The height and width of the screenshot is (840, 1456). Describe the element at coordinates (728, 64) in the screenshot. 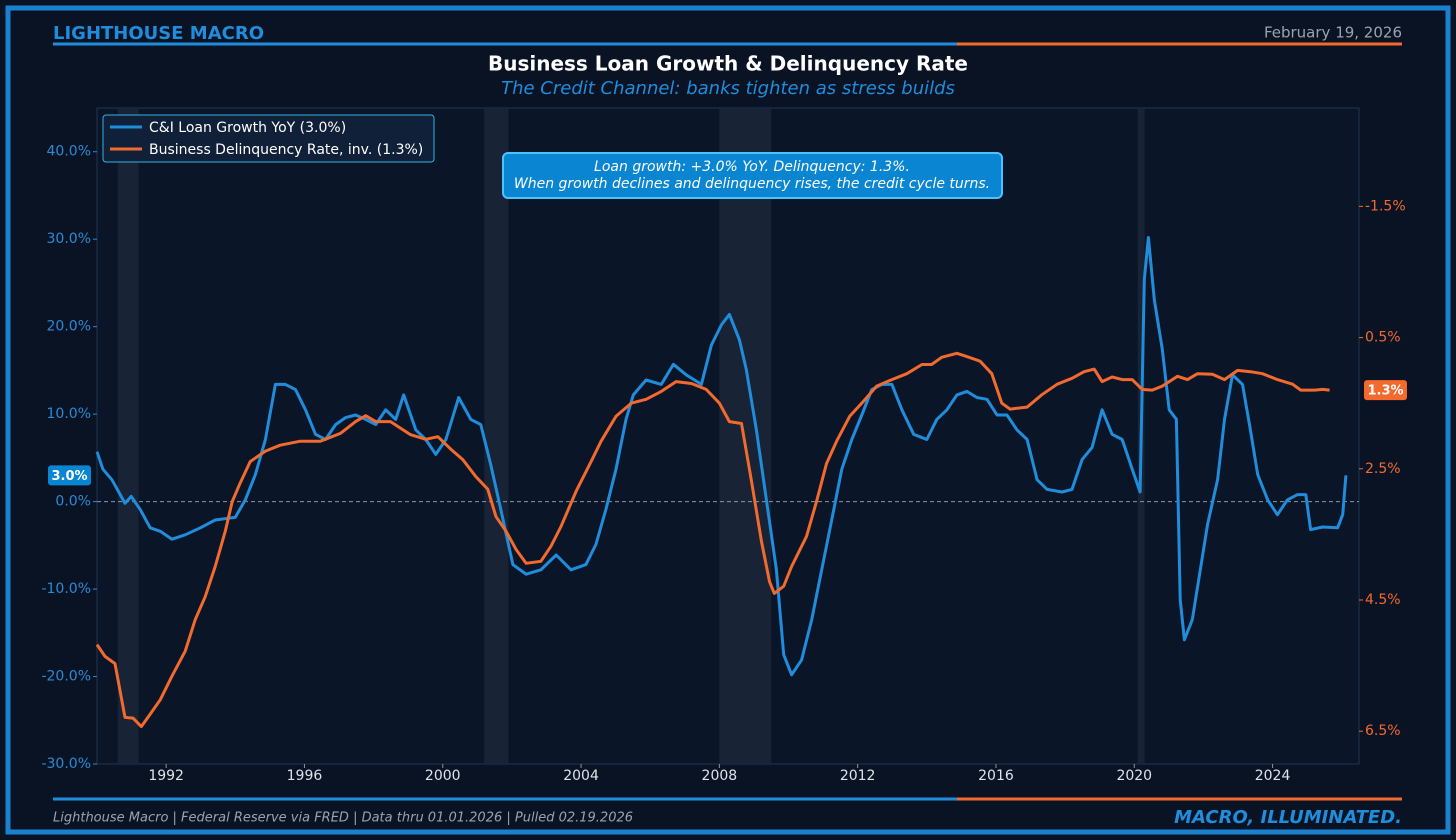

I see `chart-title: Business Loan Growth & Delinquency Rate` at that location.